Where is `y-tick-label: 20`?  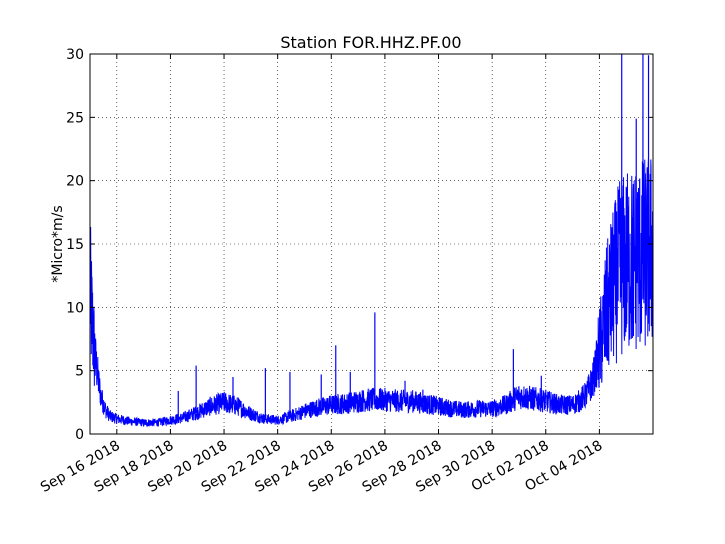
y-tick-label: 20 is located at coordinates (75, 182).